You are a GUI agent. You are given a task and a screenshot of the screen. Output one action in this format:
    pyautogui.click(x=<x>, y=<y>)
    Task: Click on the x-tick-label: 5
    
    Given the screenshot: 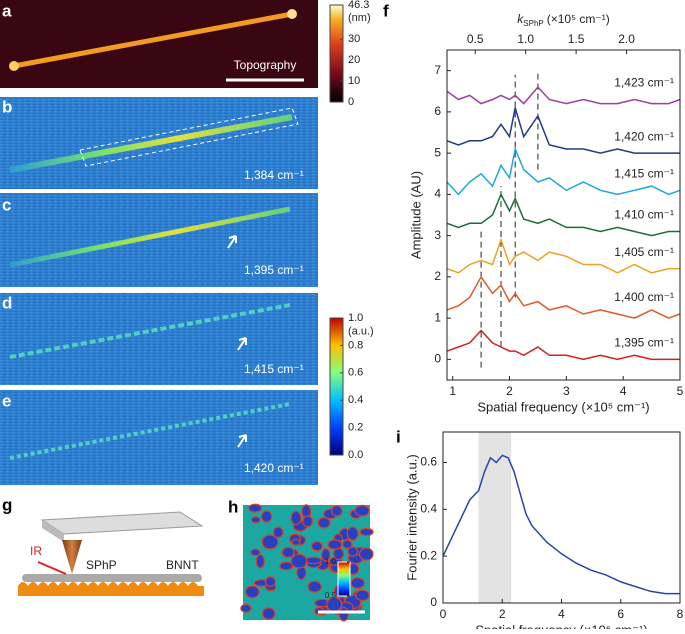 What is the action you would take?
    pyautogui.click(x=680, y=391)
    